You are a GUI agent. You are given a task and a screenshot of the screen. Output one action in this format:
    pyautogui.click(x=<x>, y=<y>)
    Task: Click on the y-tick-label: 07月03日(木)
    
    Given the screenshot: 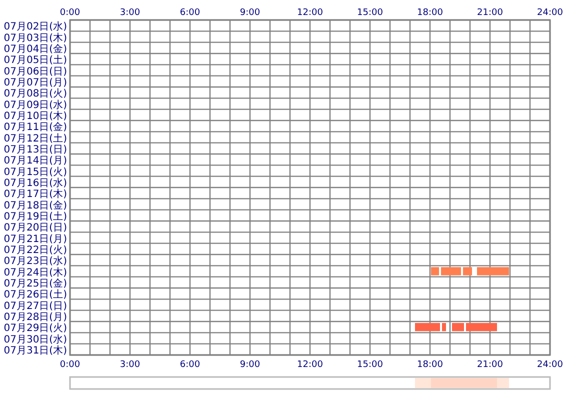 What is the action you would take?
    pyautogui.click(x=36, y=38)
    